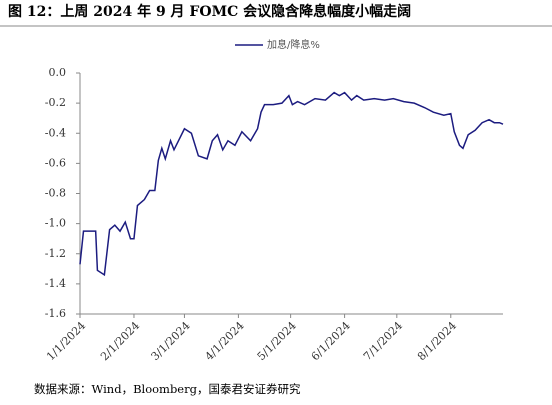 The height and width of the screenshot is (405, 552). I want to click on y-tick-label: -1.2, so click(55, 253).